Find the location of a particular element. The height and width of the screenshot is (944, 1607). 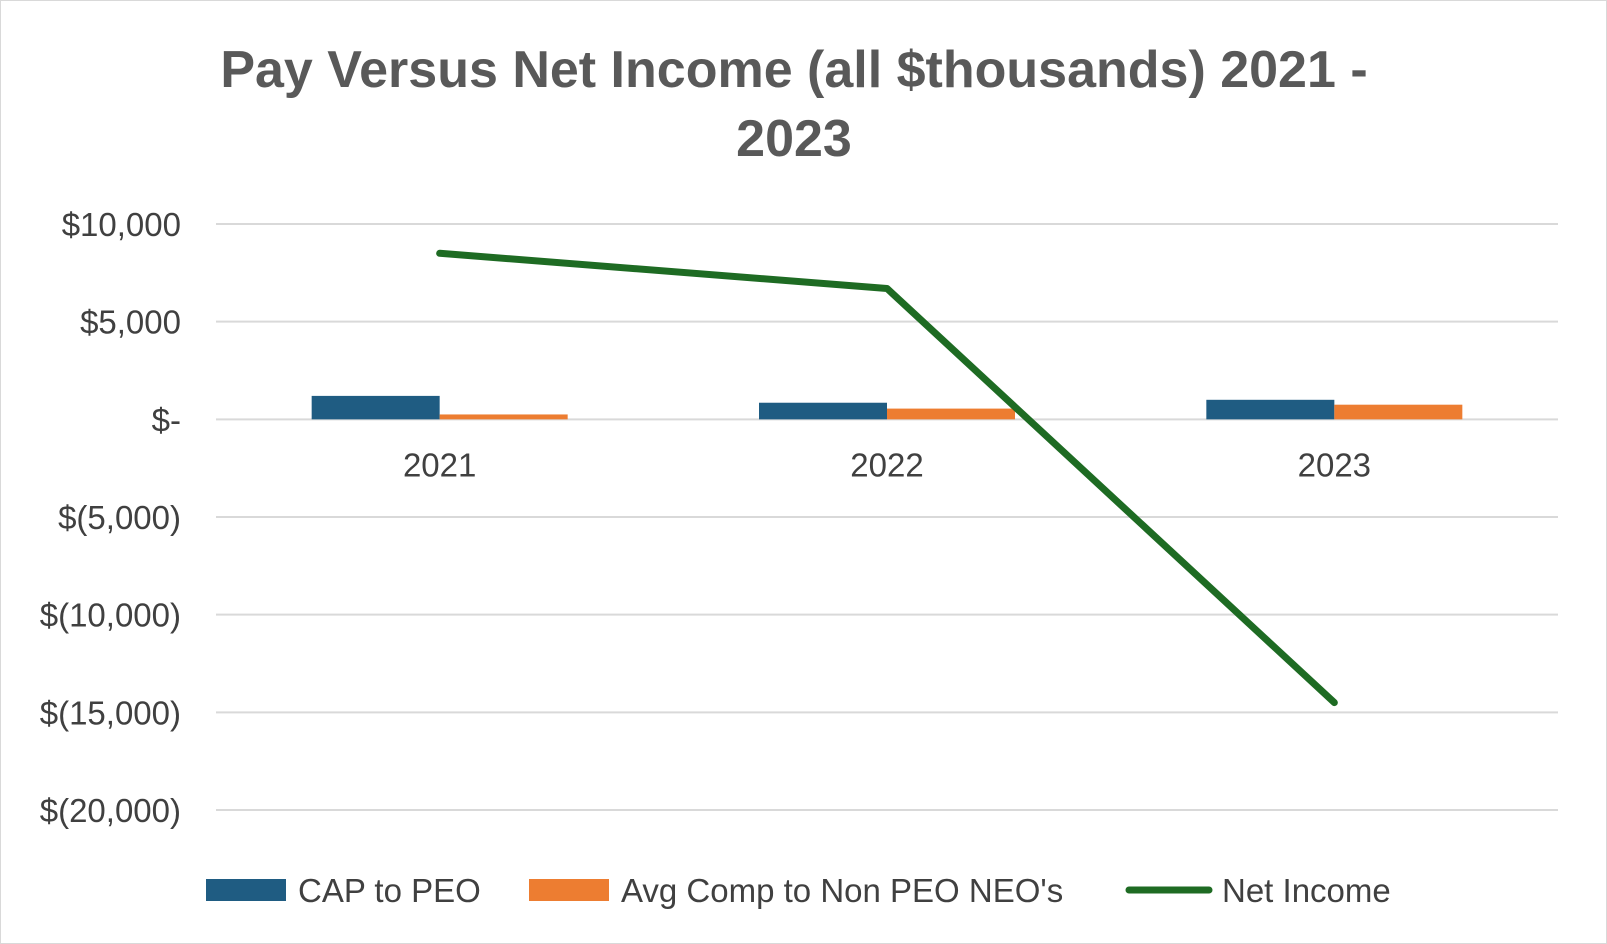

legend-label: Net Income is located at coordinates (1306, 890).